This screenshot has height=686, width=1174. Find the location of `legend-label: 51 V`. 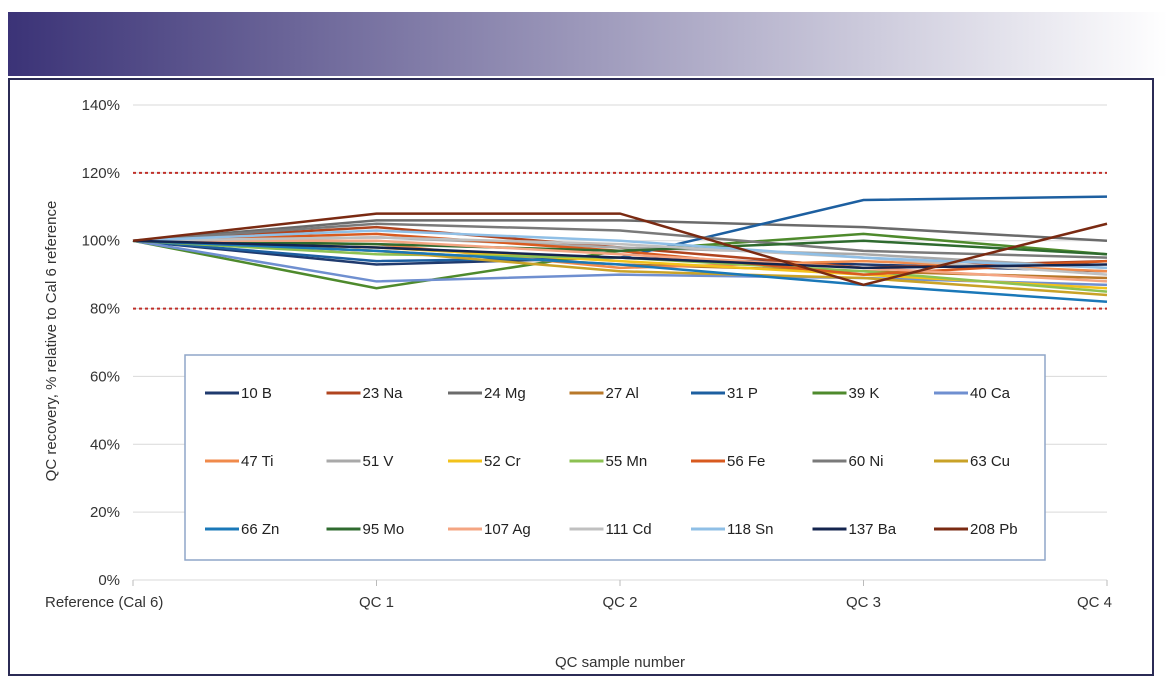

legend-label: 51 V is located at coordinates (378, 461).